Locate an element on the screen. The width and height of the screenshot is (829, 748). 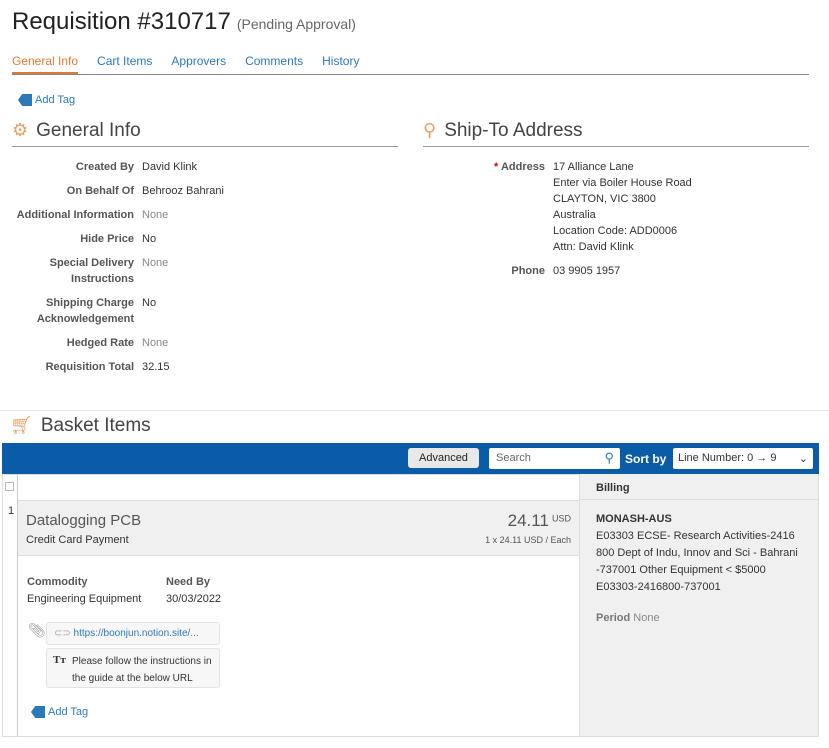
add-tag-button: Add Tag is located at coordinates (46, 100).